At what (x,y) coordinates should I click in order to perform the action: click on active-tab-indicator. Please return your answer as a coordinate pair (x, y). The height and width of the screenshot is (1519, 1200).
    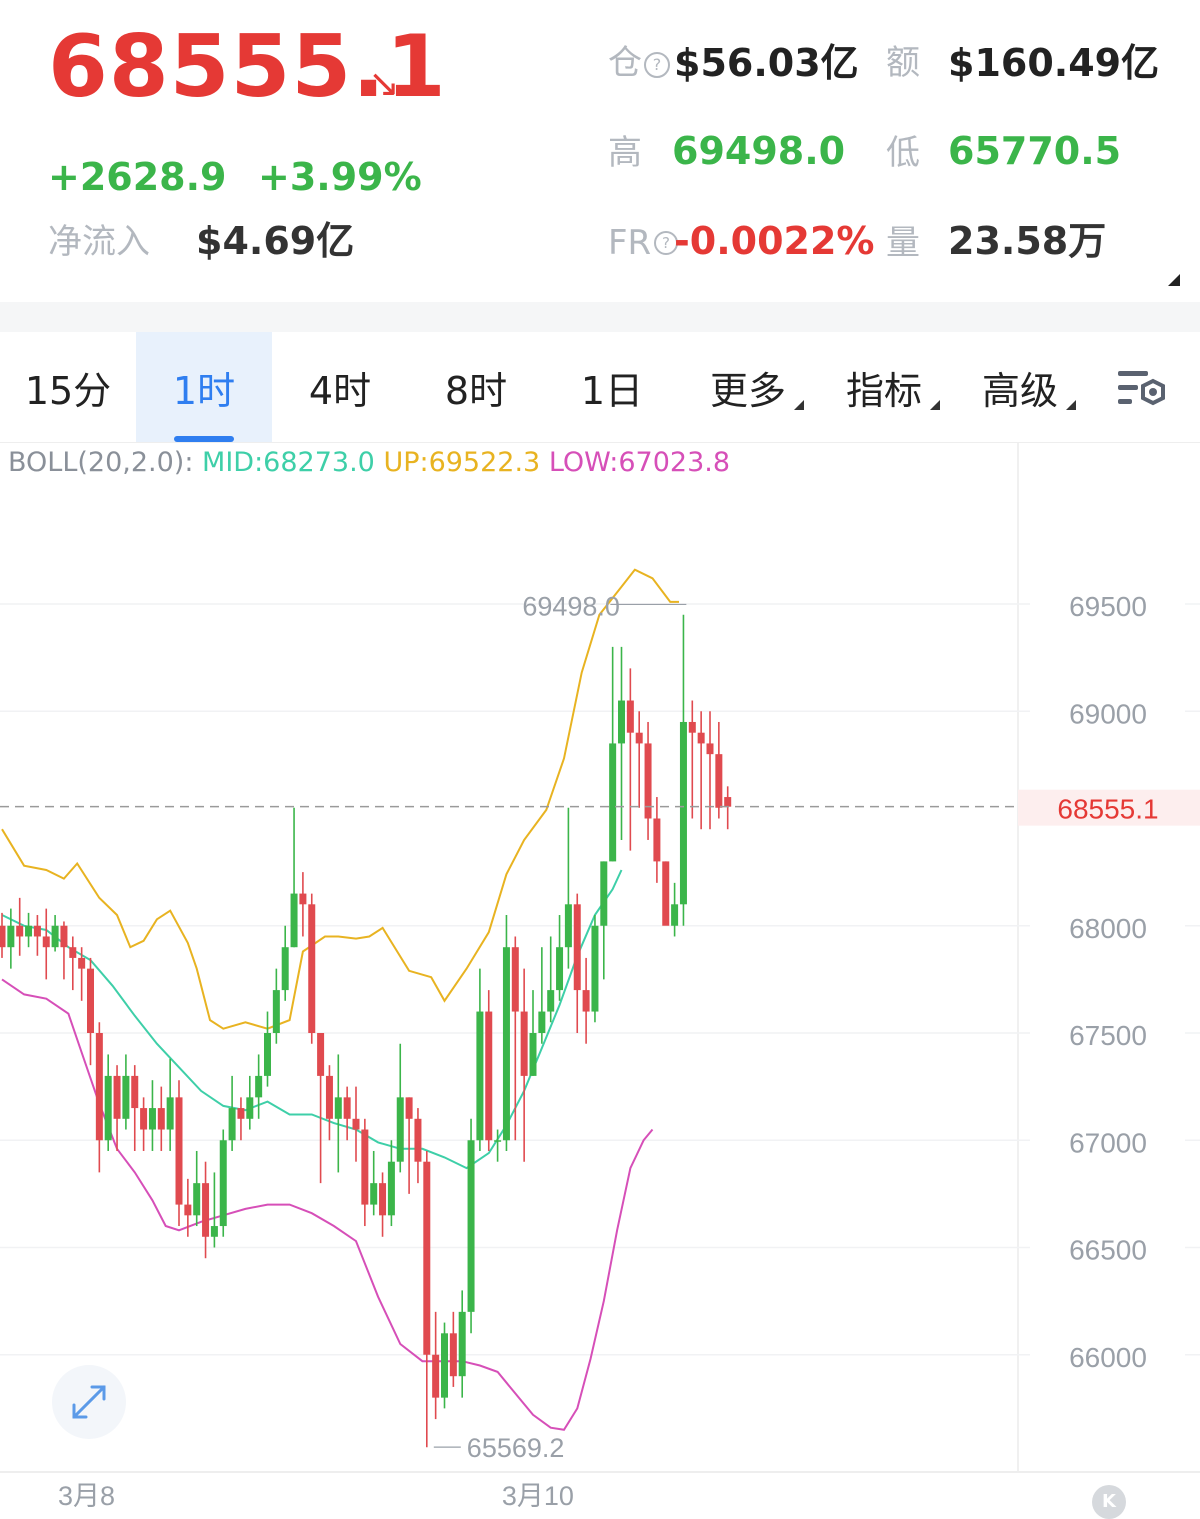
    Looking at the image, I should click on (204, 439).